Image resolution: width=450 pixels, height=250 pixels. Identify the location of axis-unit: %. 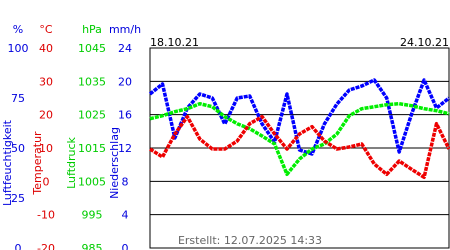
(18, 29).